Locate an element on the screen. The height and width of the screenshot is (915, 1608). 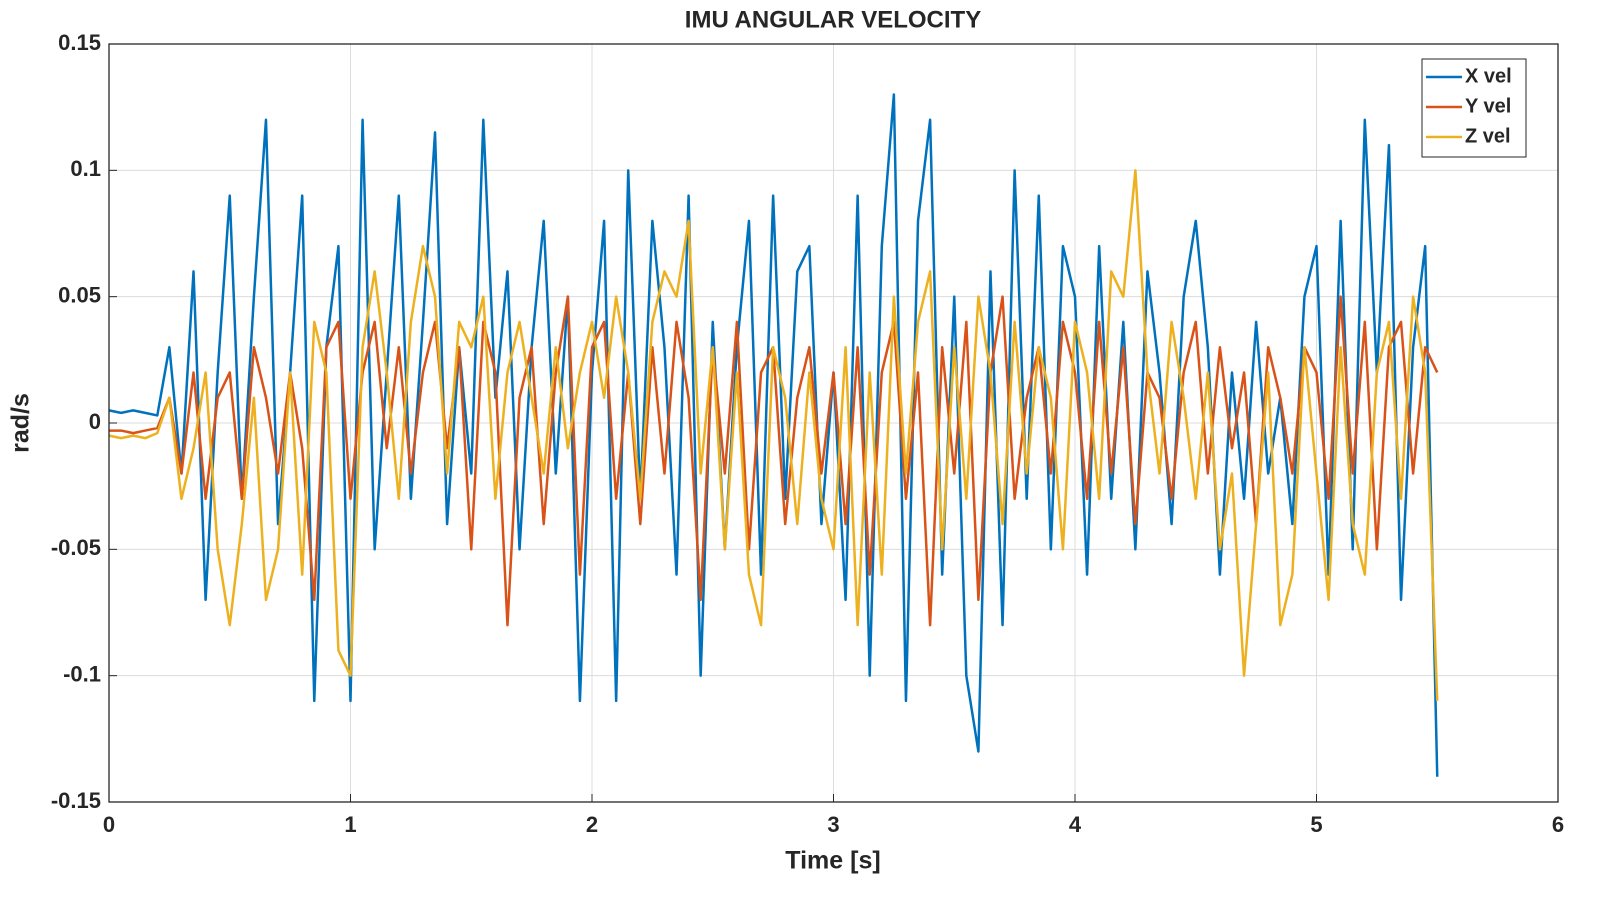
y-axis-label: rad/s is located at coordinates (21, 423).